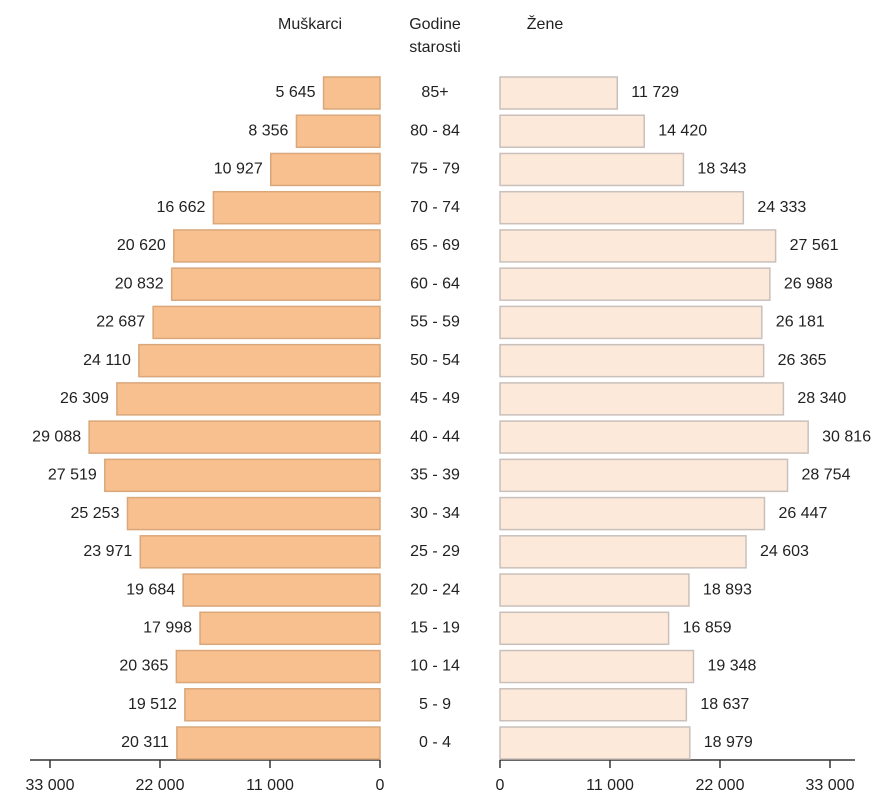 Image resolution: width=887 pixels, height=801 pixels. Describe the element at coordinates (814, 245) in the screenshot. I see `value-label: 27 561` at that location.